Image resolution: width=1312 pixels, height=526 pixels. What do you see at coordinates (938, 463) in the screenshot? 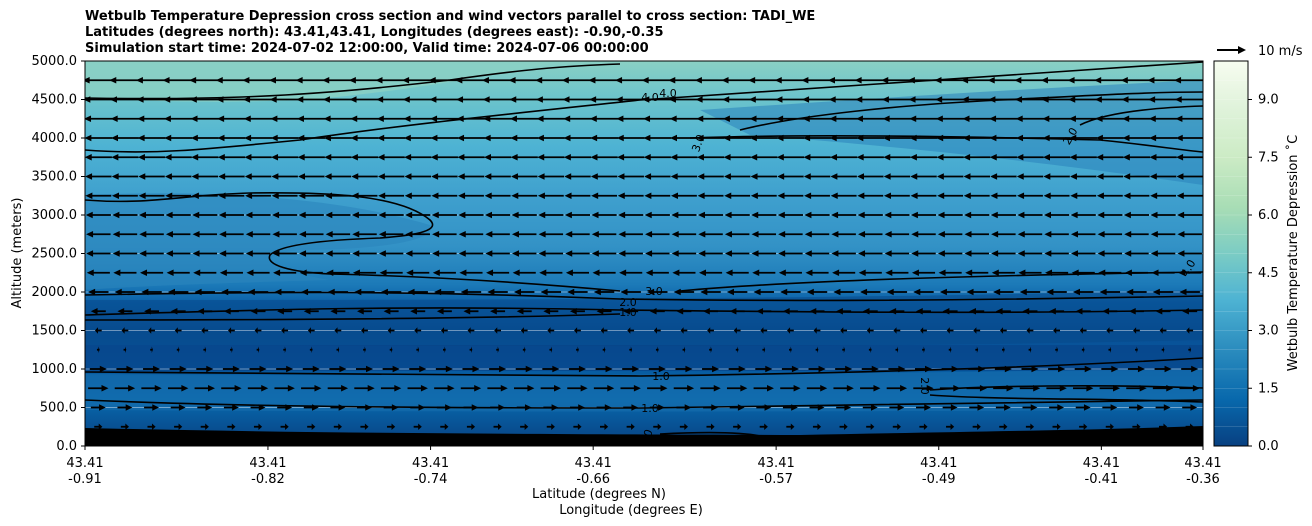
I see `x-tick-lat-label: 43.41` at bounding box center [938, 463].